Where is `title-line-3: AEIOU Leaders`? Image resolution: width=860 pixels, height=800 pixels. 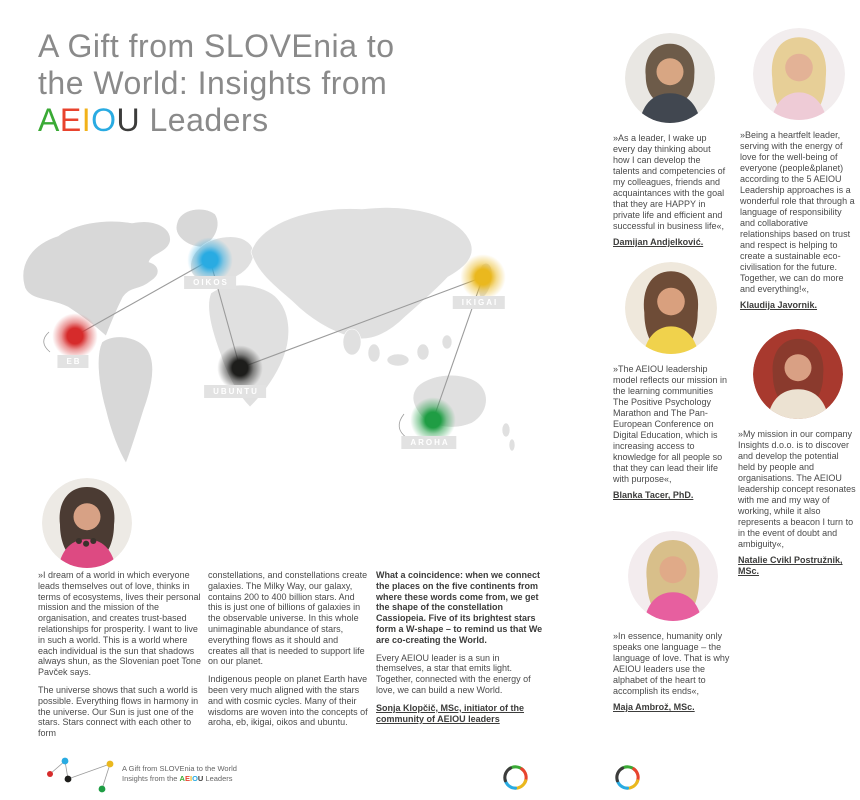 title-line-3: AEIOU Leaders is located at coordinates (216, 120).